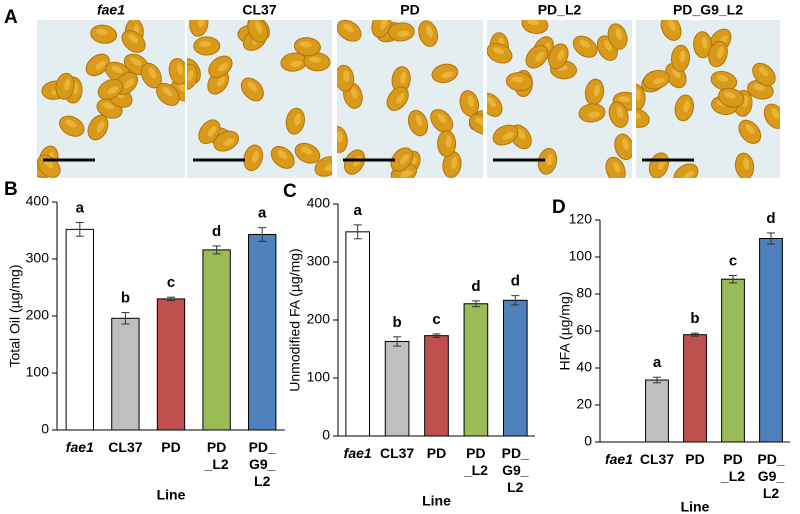 This screenshot has height=514, width=800. What do you see at coordinates (409, 10) in the screenshot?
I see `image-title: PD` at bounding box center [409, 10].